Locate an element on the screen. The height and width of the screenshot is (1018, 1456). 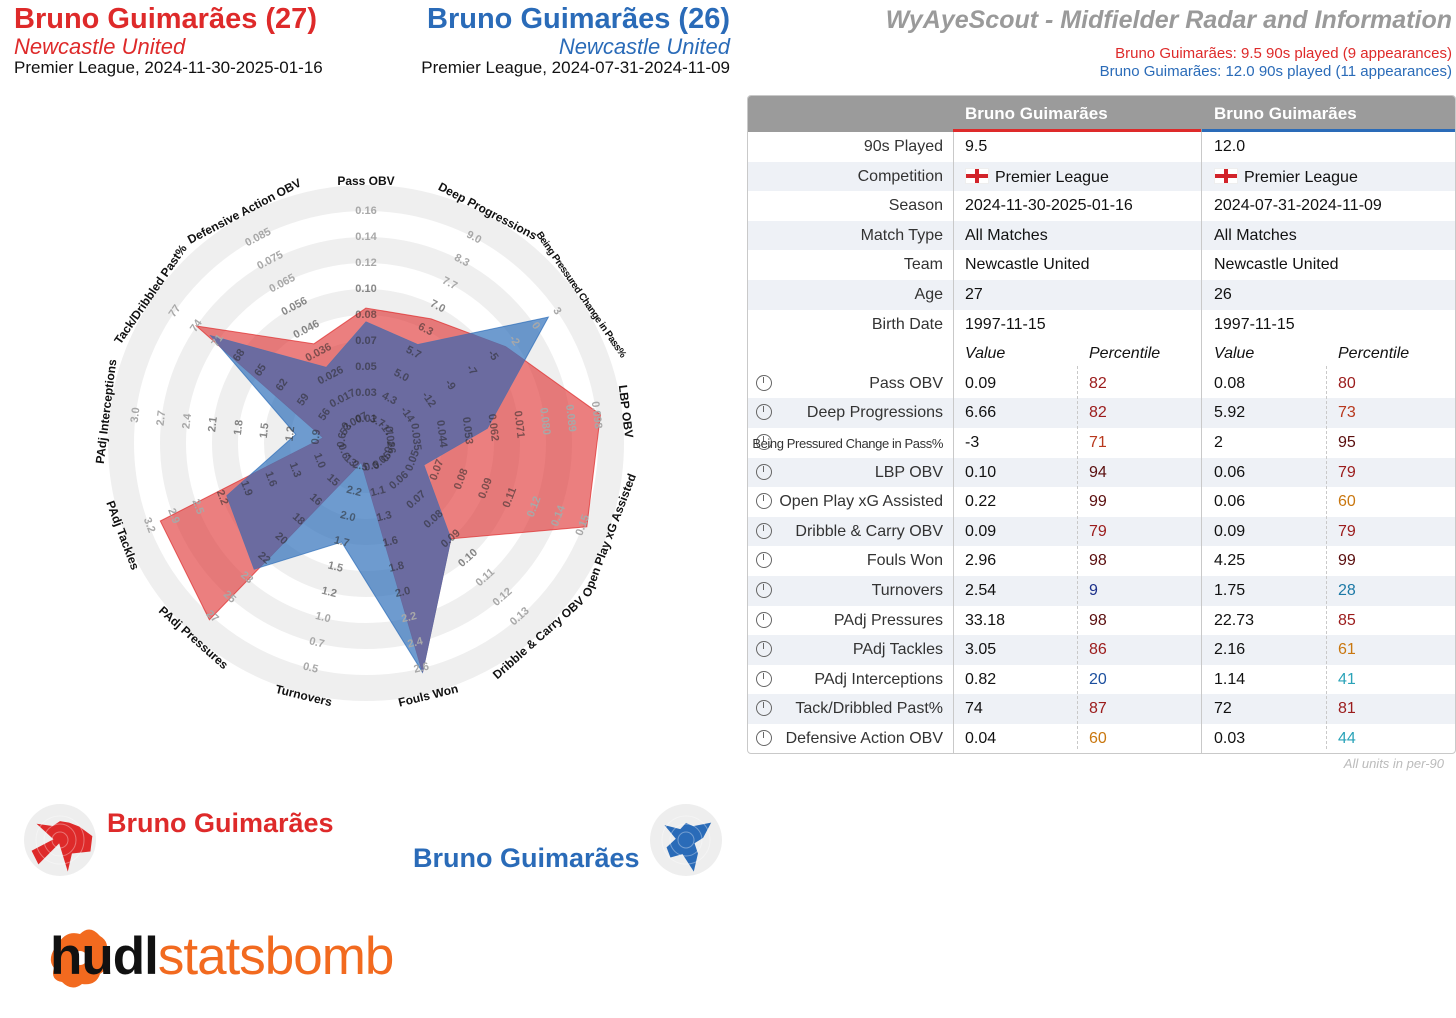
radar-tick-label: 1.0 is located at coordinates (319, 460).